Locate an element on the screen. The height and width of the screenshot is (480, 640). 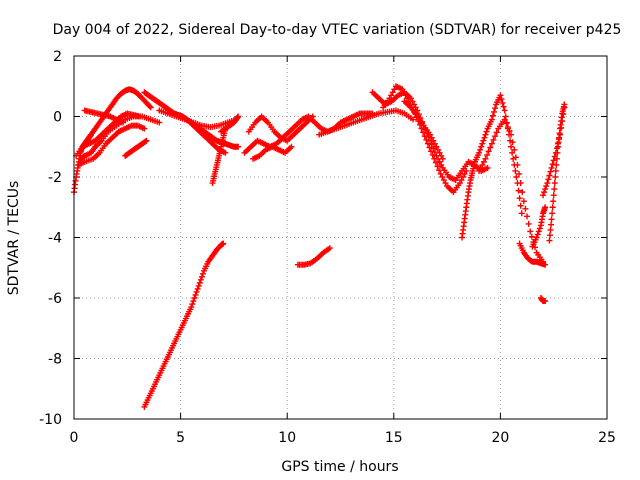
x-tick-label: 0 is located at coordinates (74, 438).